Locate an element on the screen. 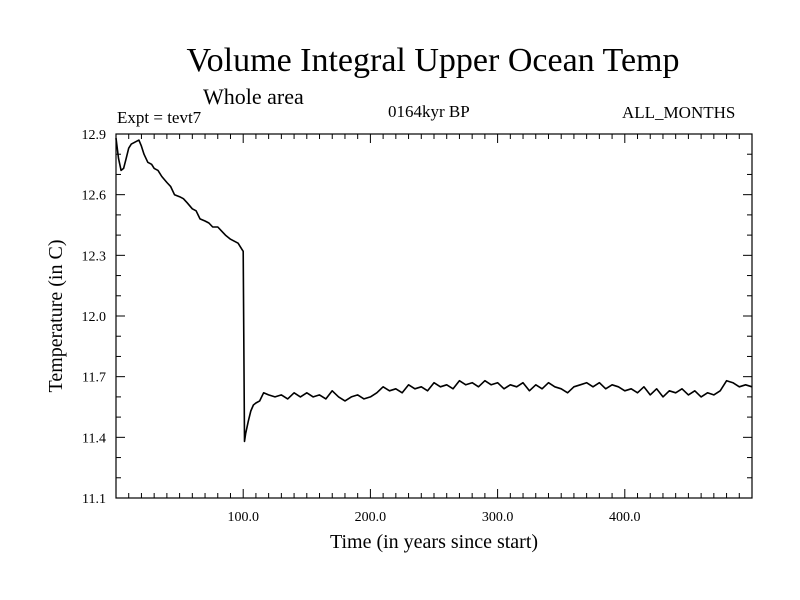  y-tick-label: 11.4 is located at coordinates (94, 438).